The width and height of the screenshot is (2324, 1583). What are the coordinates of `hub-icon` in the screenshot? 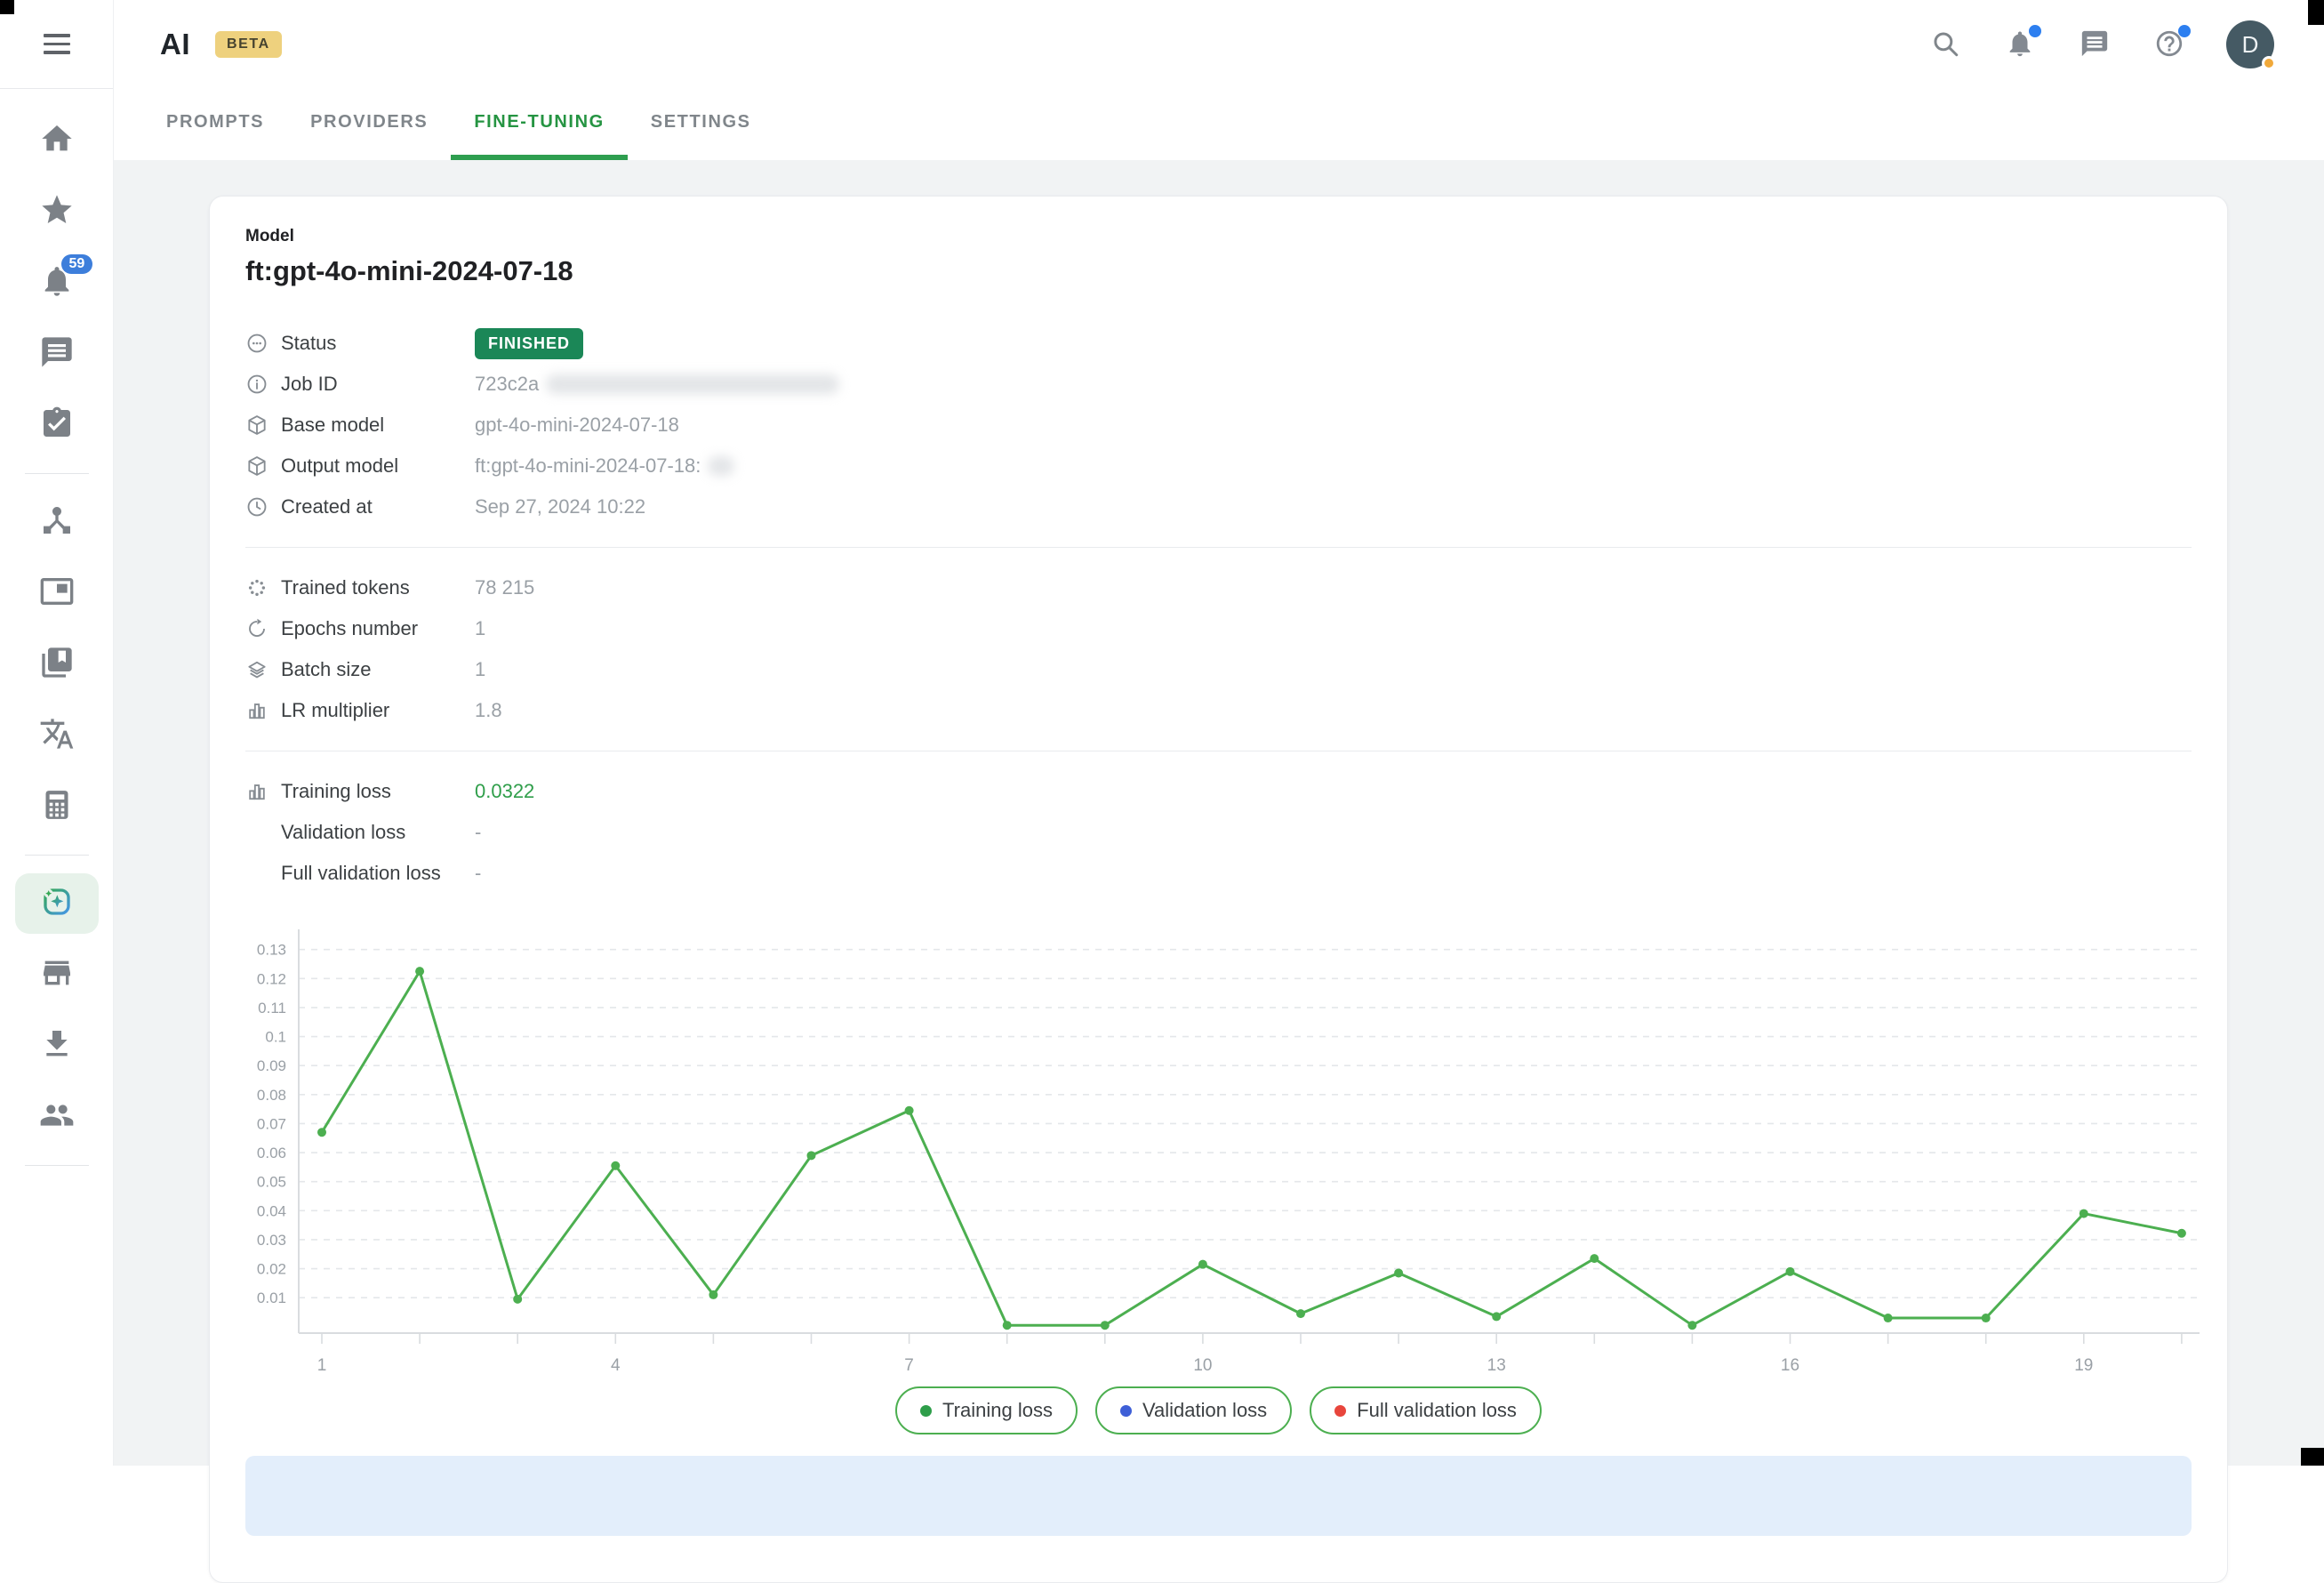 It's located at (57, 522).